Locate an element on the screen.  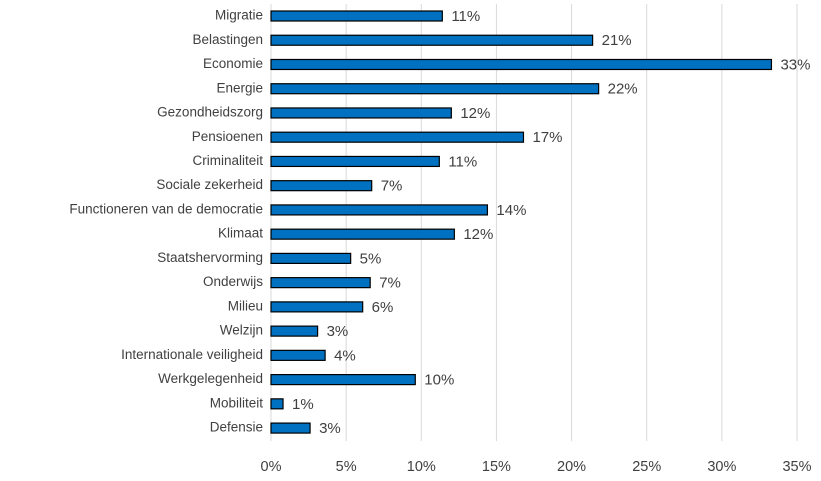
x-tick-label: 15% is located at coordinates (496, 467).